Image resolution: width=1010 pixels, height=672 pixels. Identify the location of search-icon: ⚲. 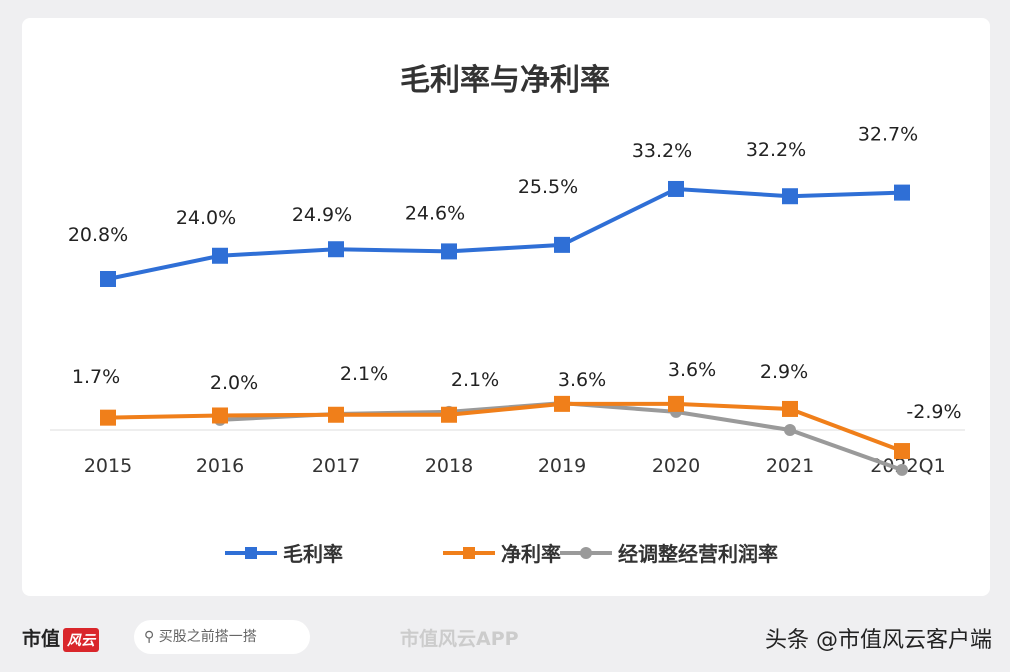
(151, 637).